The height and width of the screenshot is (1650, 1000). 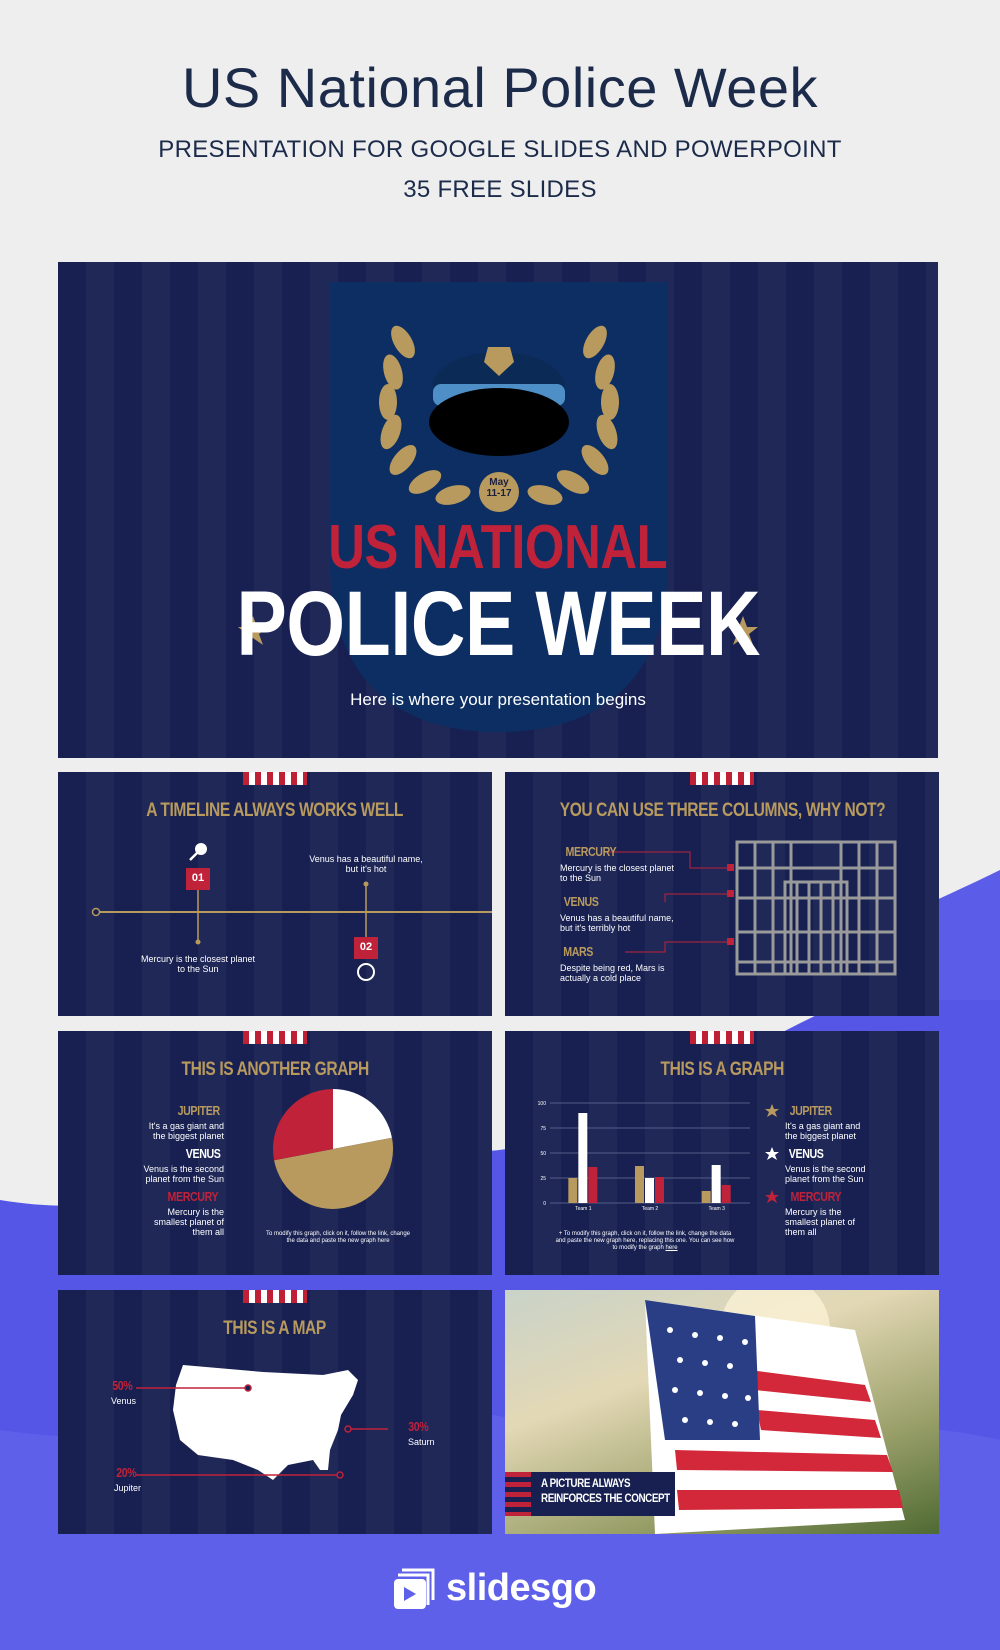 I want to click on pie-item-2-text-a: Venus is the second, so click(x=183, y=1169).